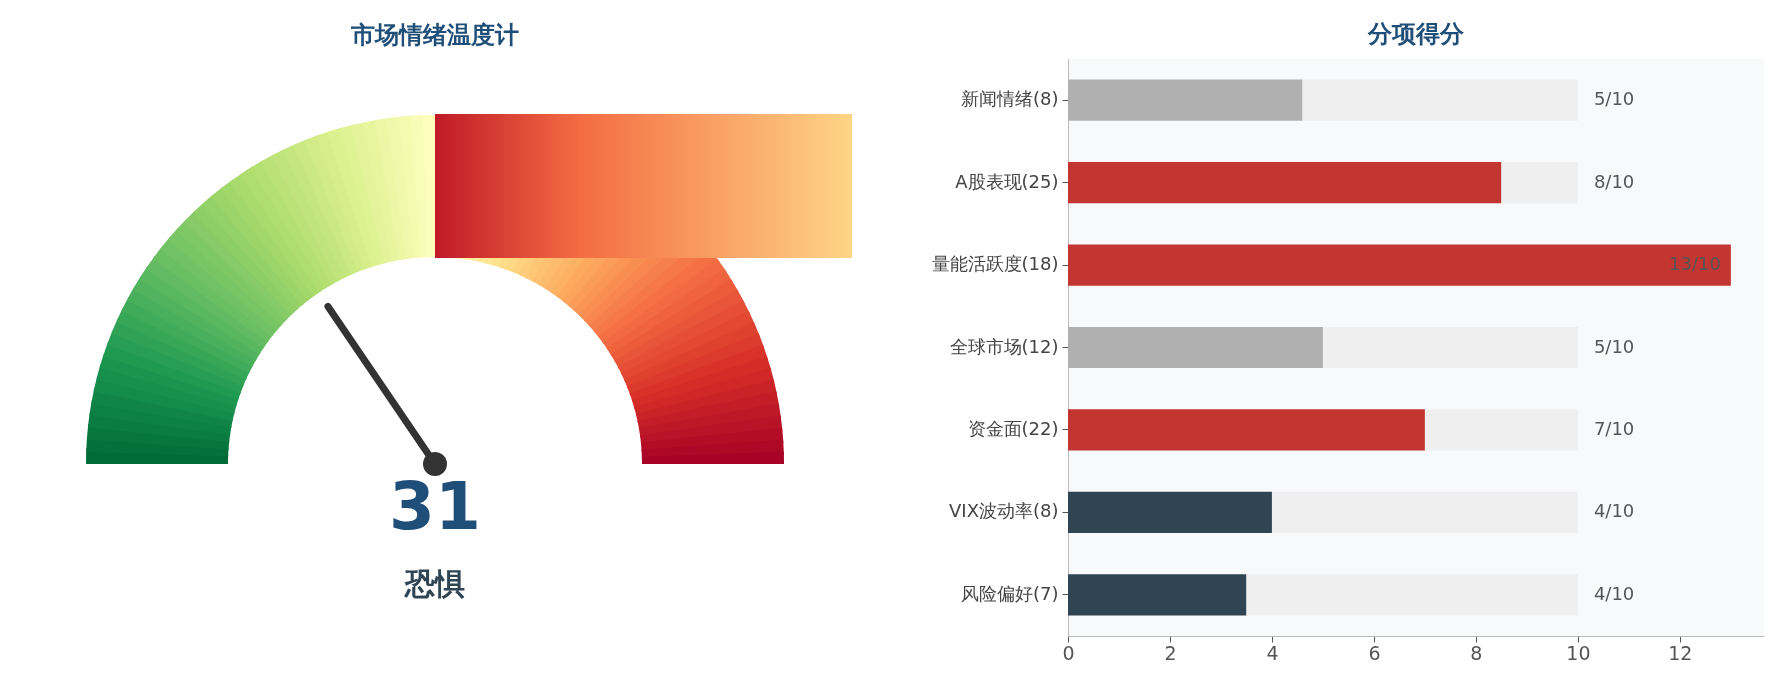 This screenshot has height=700, width=1781. I want to click on text: 恐惧, so click(434, 583).